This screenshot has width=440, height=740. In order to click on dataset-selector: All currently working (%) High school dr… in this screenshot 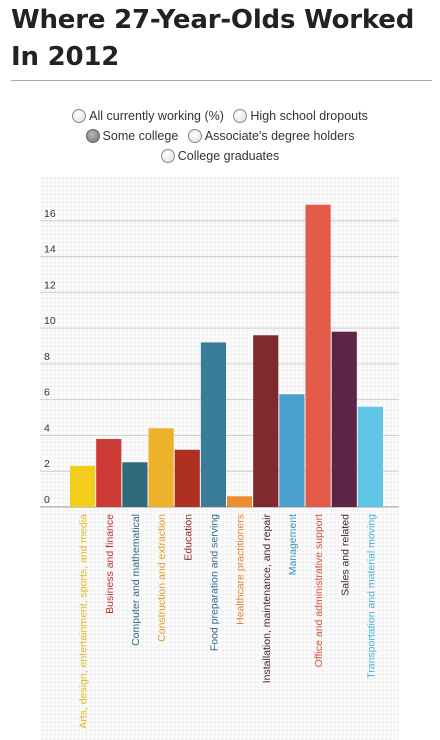, I will do `click(220, 136)`.